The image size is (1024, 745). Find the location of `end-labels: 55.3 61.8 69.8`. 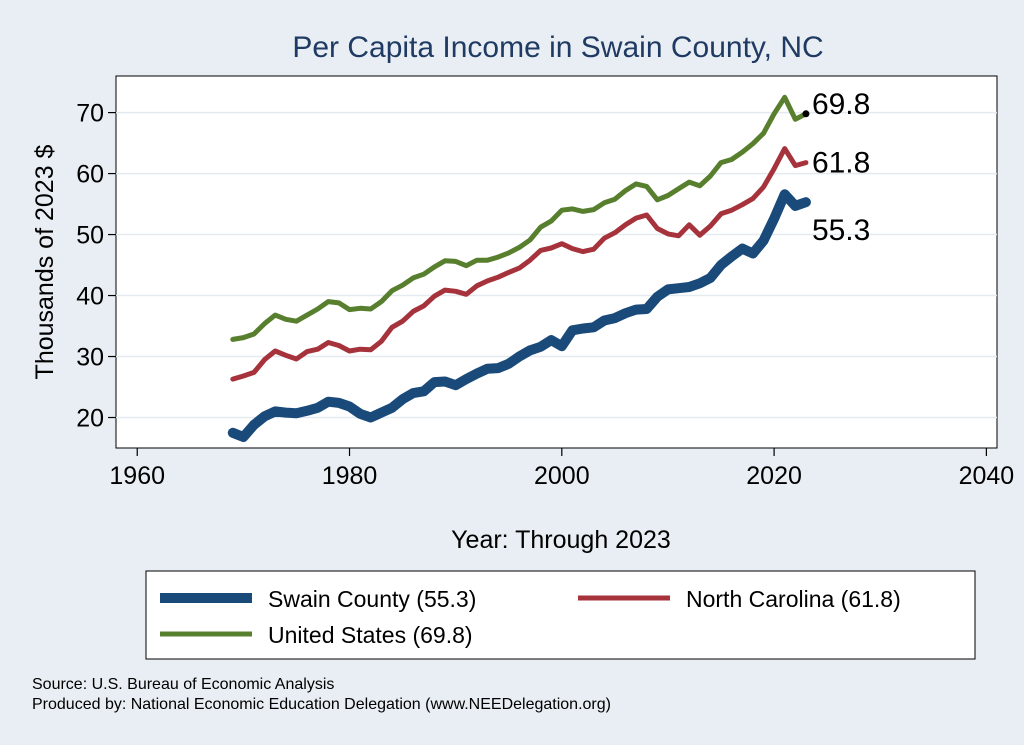

end-labels: 55.3 61.8 69.8 is located at coordinates (841, 167).